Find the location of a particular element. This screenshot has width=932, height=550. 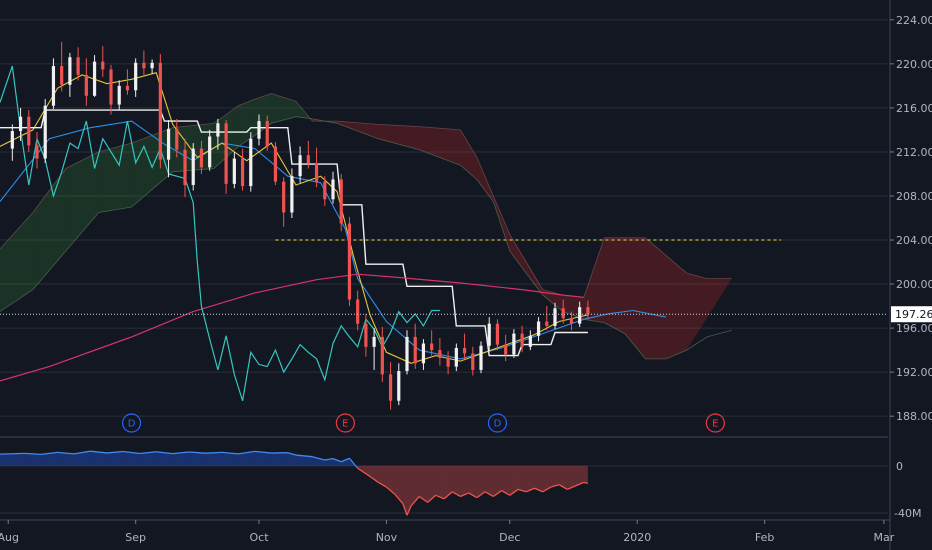

price-tick-label: 220.00 is located at coordinates (914, 64).